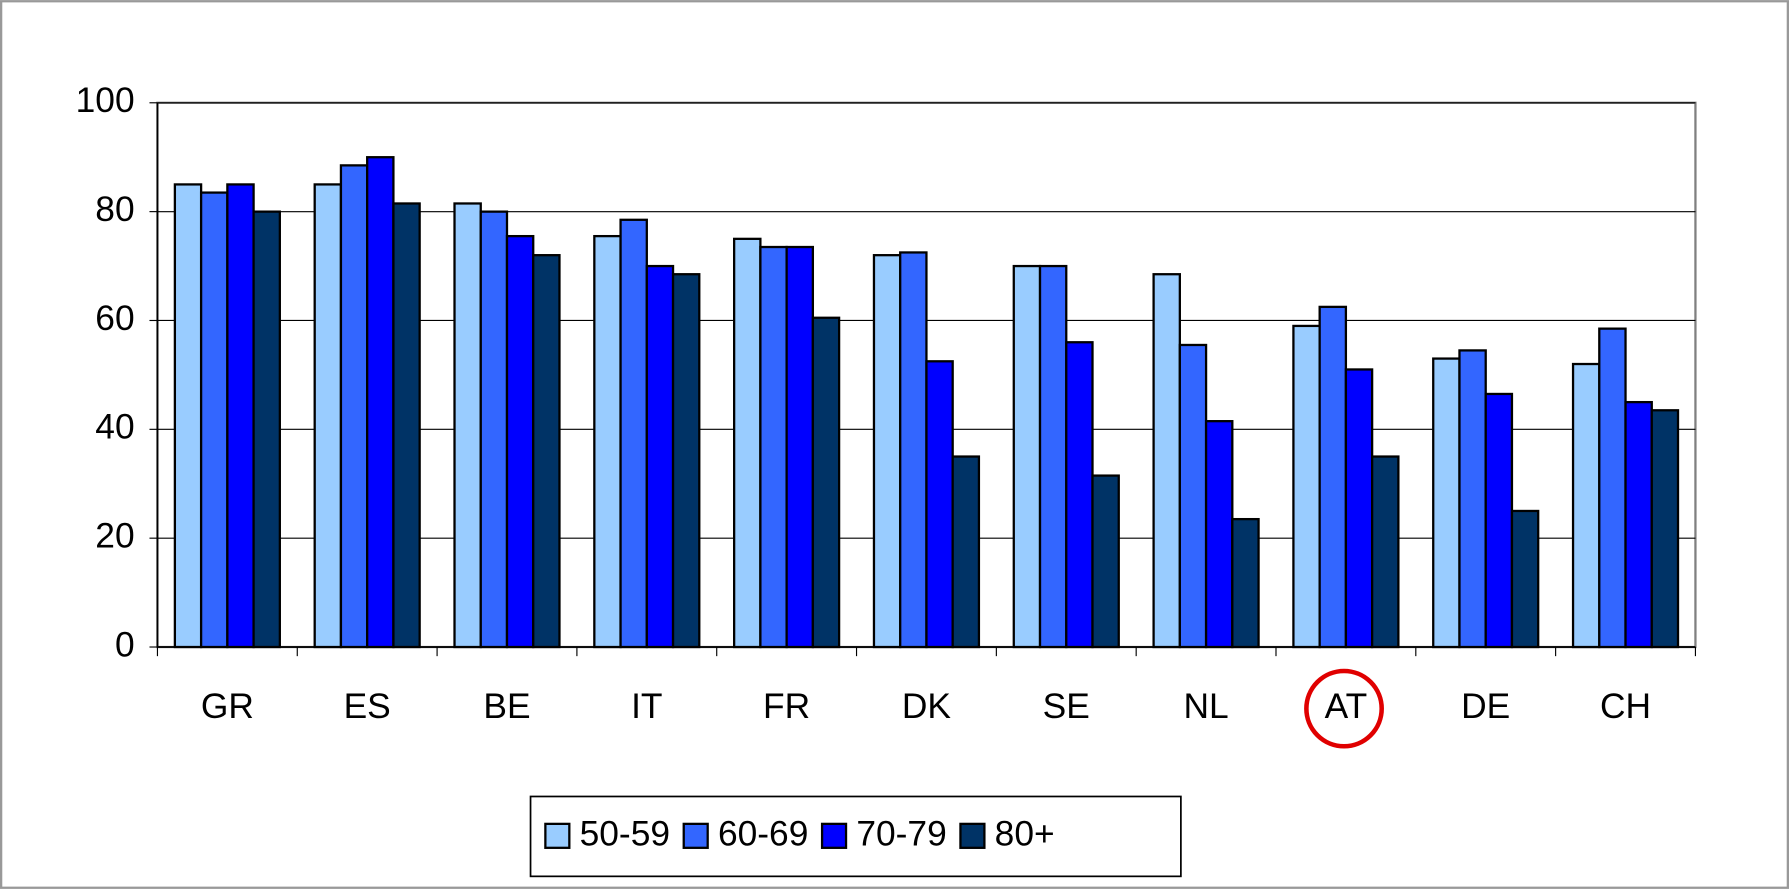 Image resolution: width=1789 pixels, height=889 pixels. Describe the element at coordinates (763, 834) in the screenshot. I see `legend-label: 60-69` at that location.